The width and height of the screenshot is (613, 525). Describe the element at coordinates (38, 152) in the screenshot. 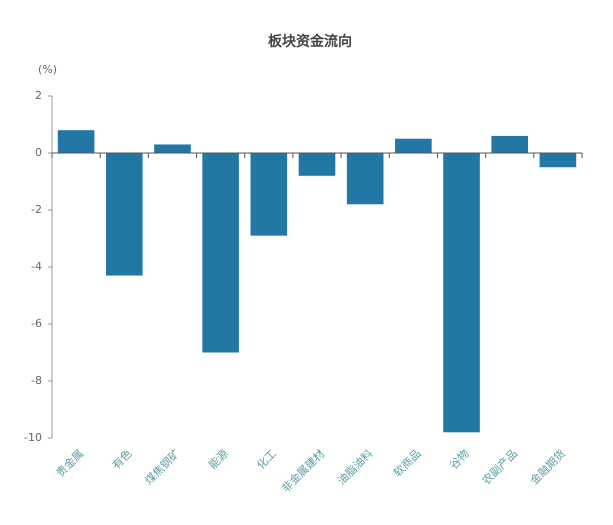

I see `y-tick-label: 0` at that location.